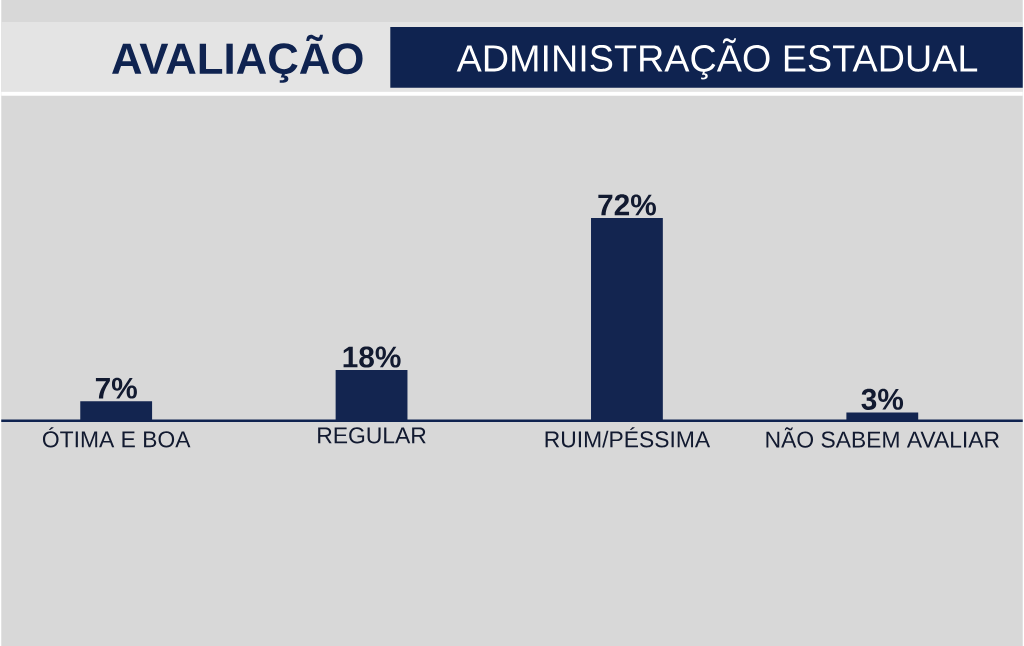  I want to click on x-tick-label: REGULAR, so click(372, 435).